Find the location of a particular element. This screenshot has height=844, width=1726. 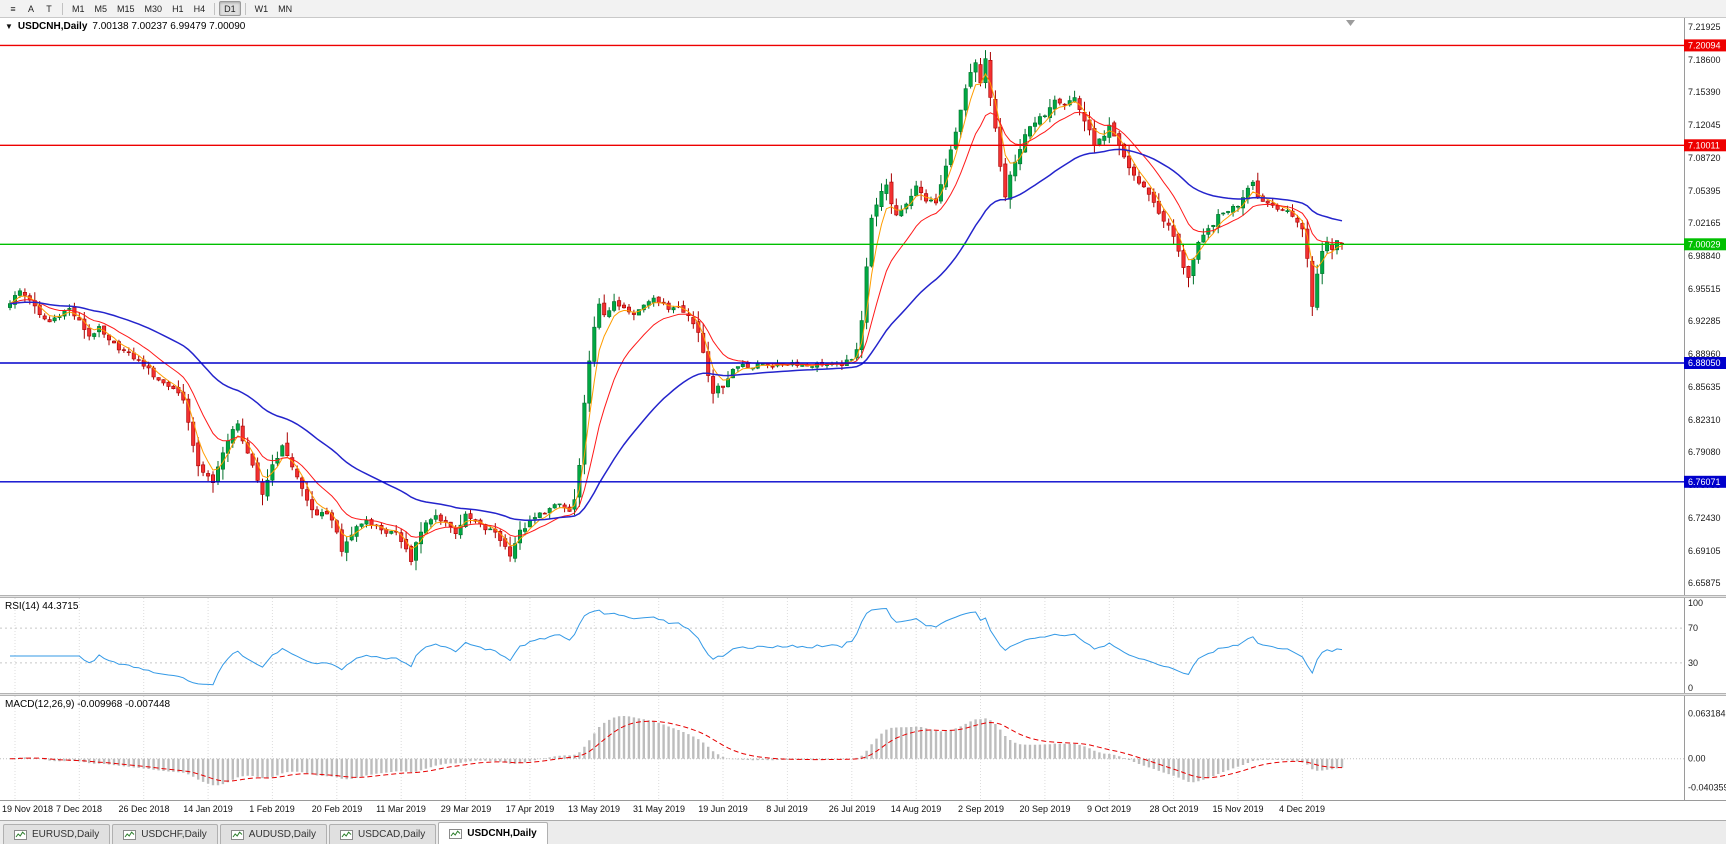

svg-text: 70 is located at coordinates (1693, 628).